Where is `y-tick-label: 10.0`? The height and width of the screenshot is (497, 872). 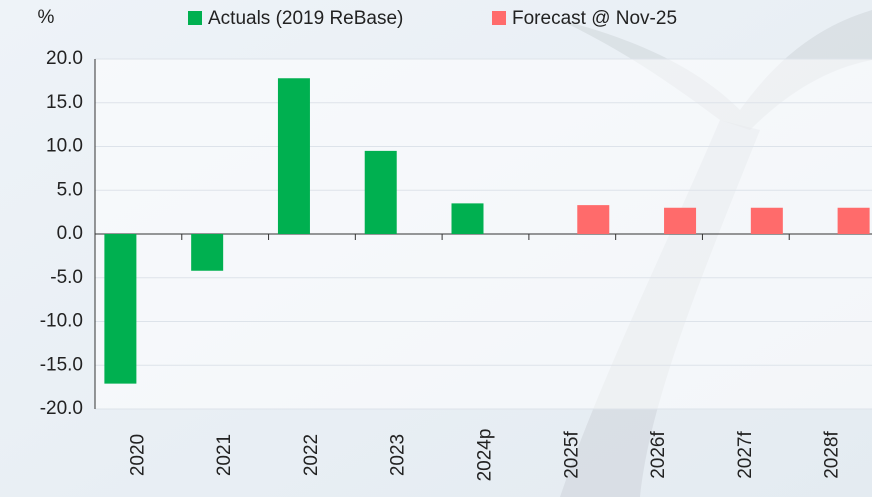 y-tick-label: 10.0 is located at coordinates (64, 146).